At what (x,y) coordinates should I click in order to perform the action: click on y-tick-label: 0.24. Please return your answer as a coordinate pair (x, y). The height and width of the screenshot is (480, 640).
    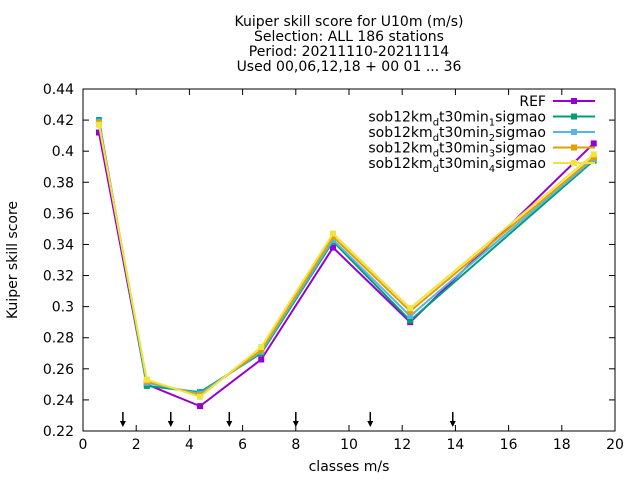
    Looking at the image, I should click on (58, 401).